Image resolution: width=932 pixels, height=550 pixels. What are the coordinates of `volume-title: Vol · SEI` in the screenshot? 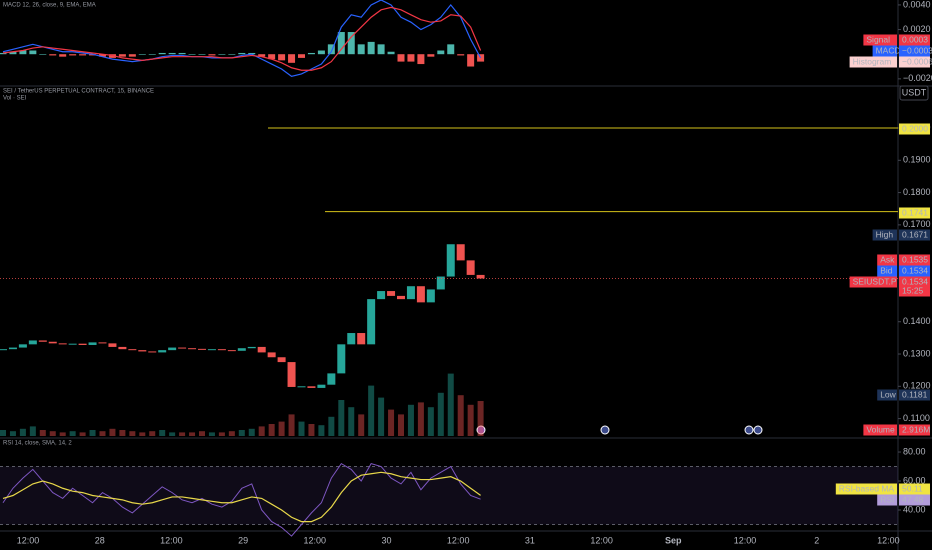 It's located at (15, 99).